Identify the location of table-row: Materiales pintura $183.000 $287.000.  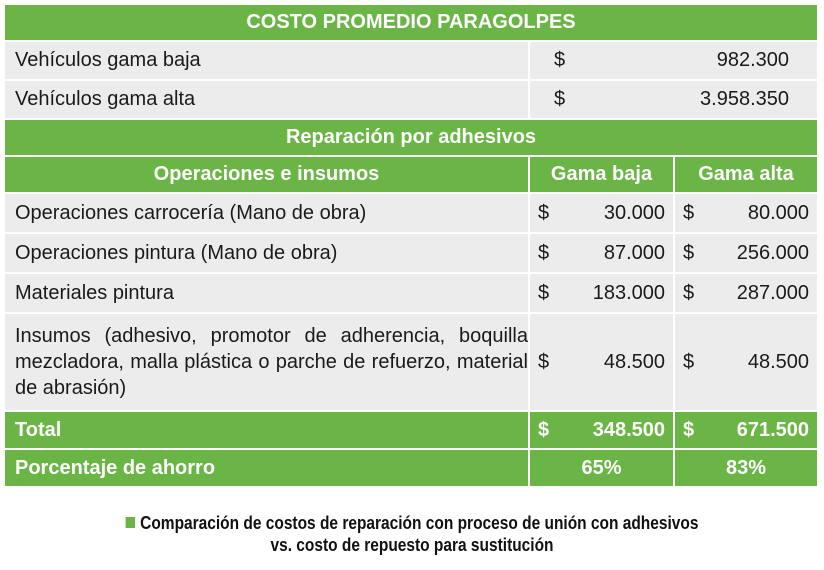
(411, 293).